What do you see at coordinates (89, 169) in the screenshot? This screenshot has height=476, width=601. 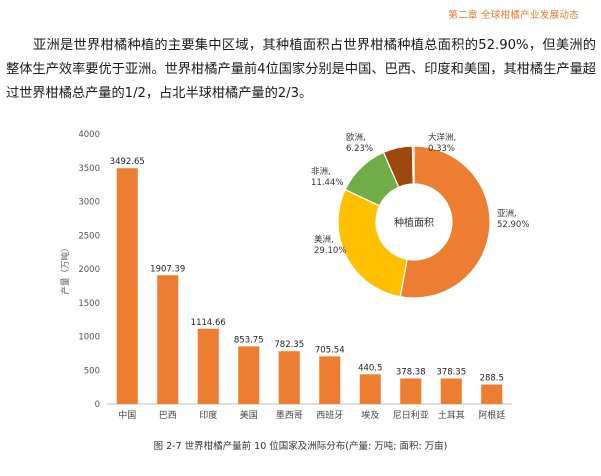 I see `y-tick-label: 3500` at bounding box center [89, 169].